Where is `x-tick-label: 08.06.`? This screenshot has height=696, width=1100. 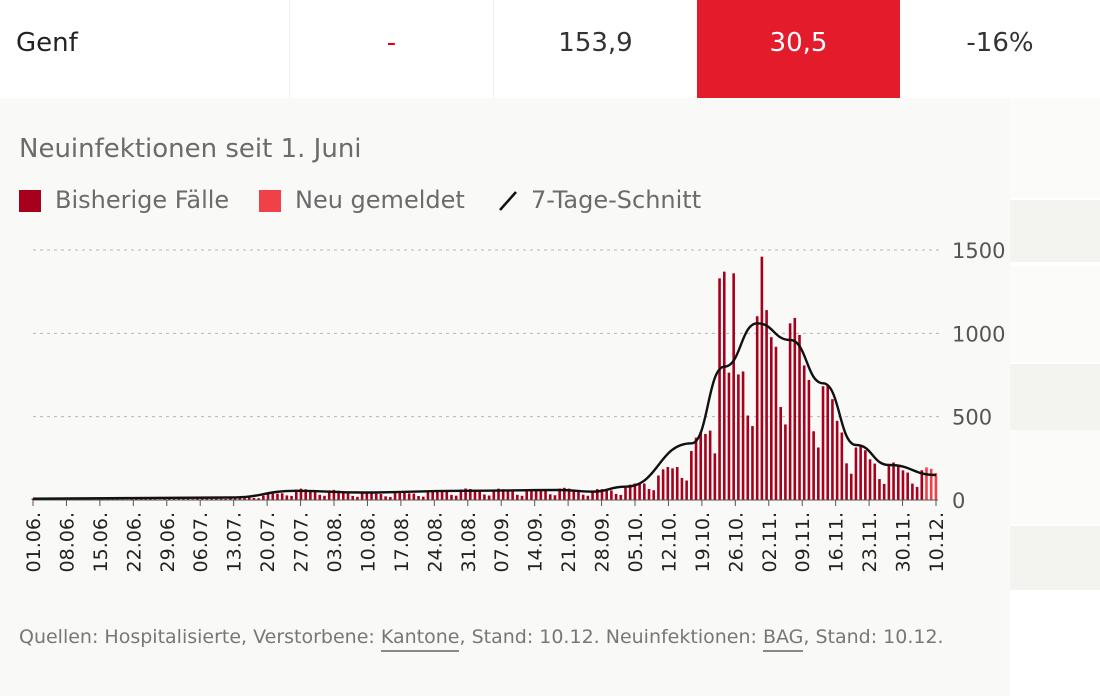 x-tick-label: 08.06. is located at coordinates (67, 542).